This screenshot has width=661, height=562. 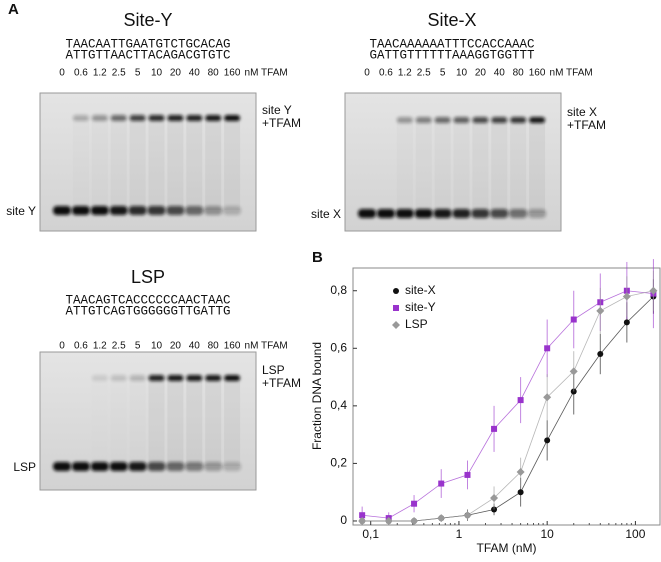 I want to click on legend-label: LSP, so click(x=416, y=324).